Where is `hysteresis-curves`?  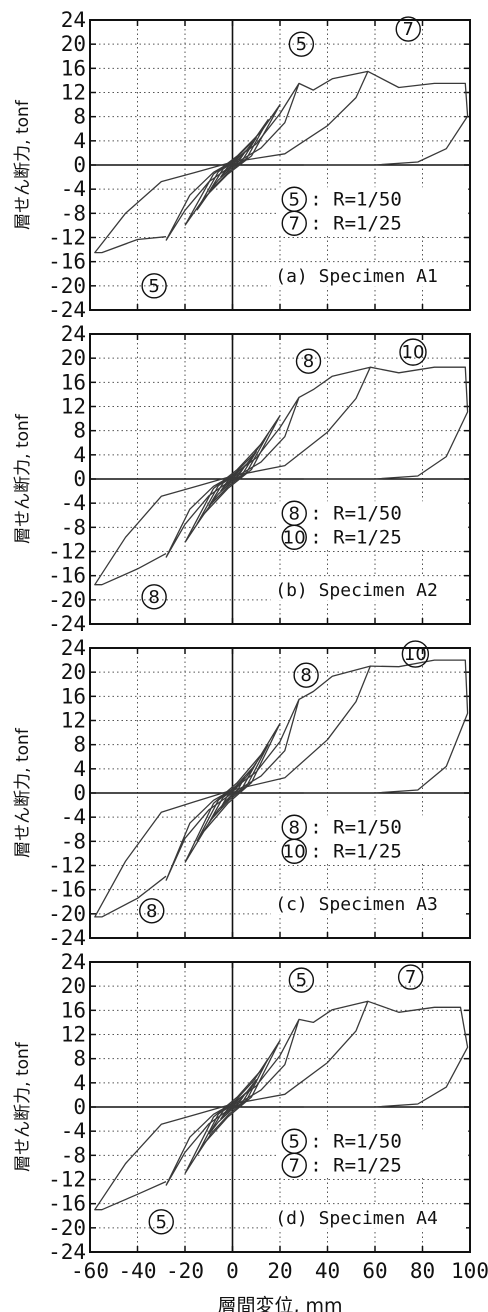 hysteresis-curves is located at coordinates (281, 1105).